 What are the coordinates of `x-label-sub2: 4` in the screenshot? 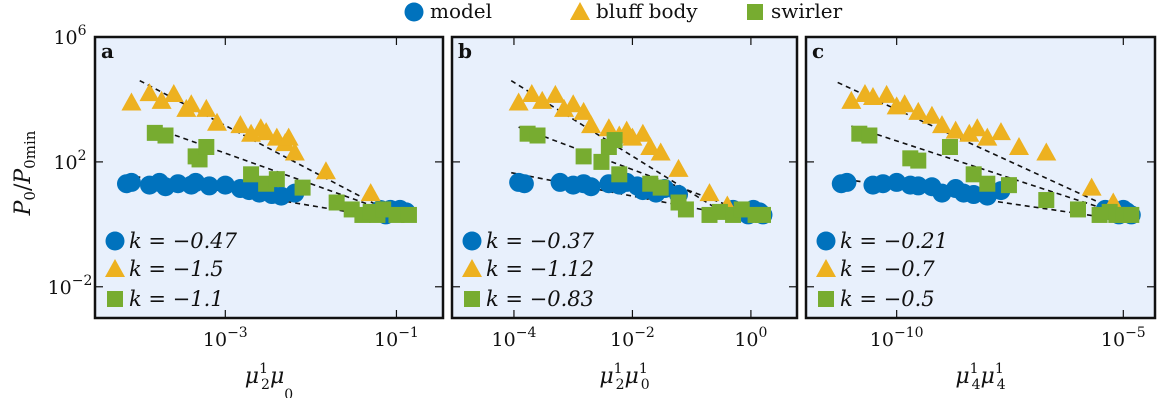 It's located at (1001, 385).